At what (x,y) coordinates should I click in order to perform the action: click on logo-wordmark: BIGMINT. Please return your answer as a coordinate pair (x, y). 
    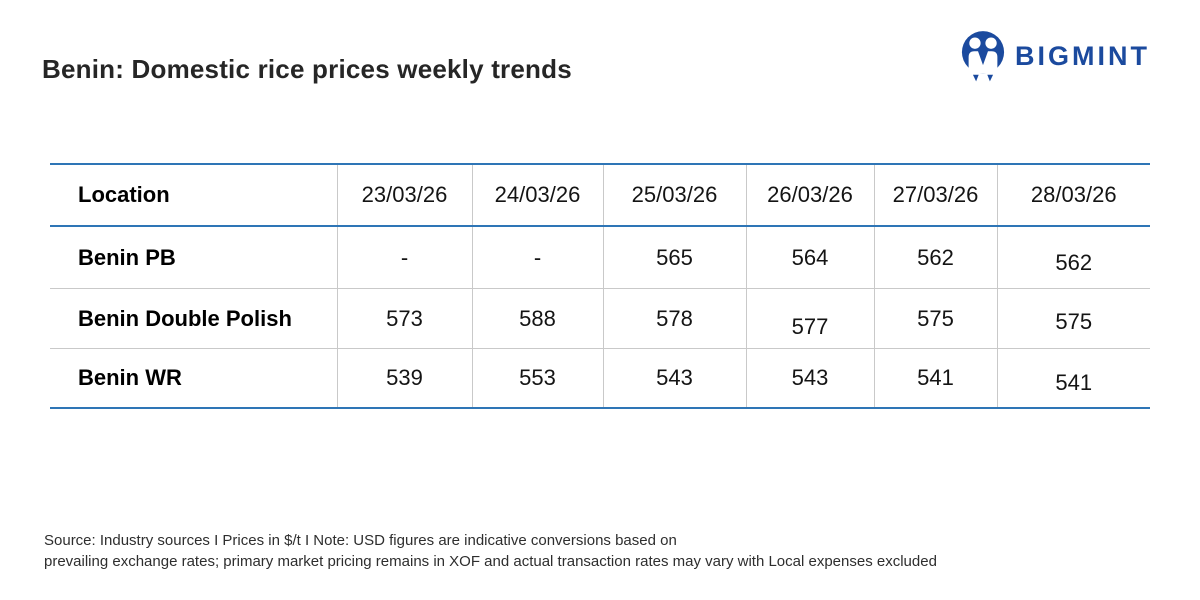
    Looking at the image, I should click on (1082, 55).